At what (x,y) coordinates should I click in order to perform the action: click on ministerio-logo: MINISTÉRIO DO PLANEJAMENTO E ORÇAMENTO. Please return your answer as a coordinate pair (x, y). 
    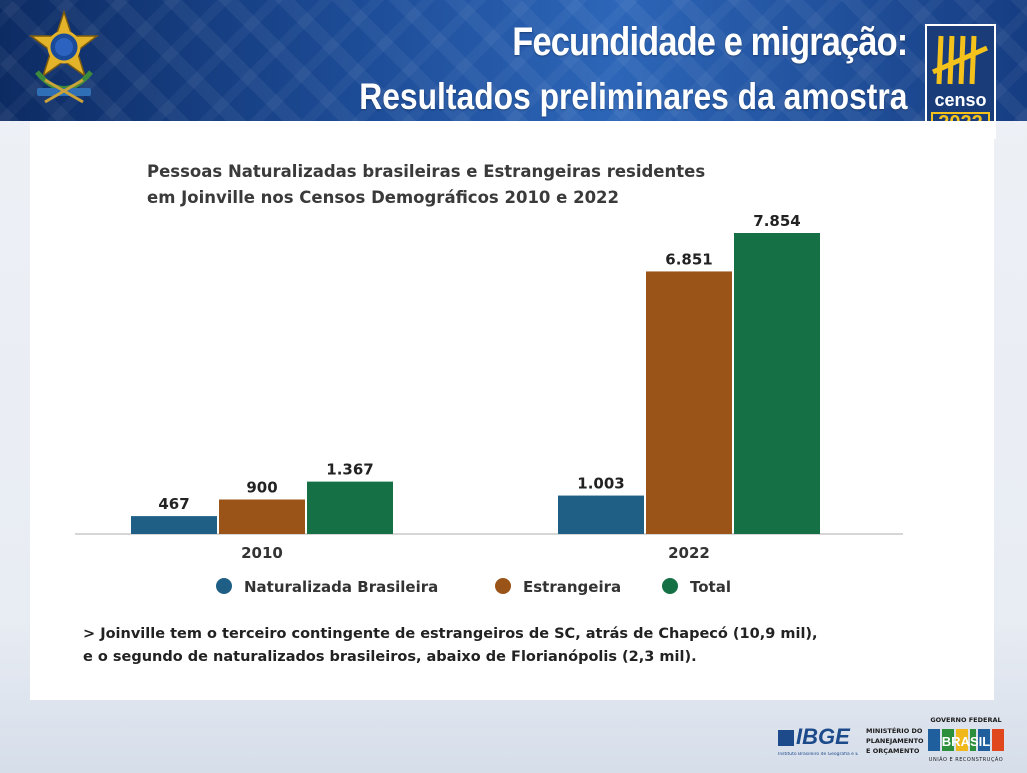
    Looking at the image, I should click on (895, 741).